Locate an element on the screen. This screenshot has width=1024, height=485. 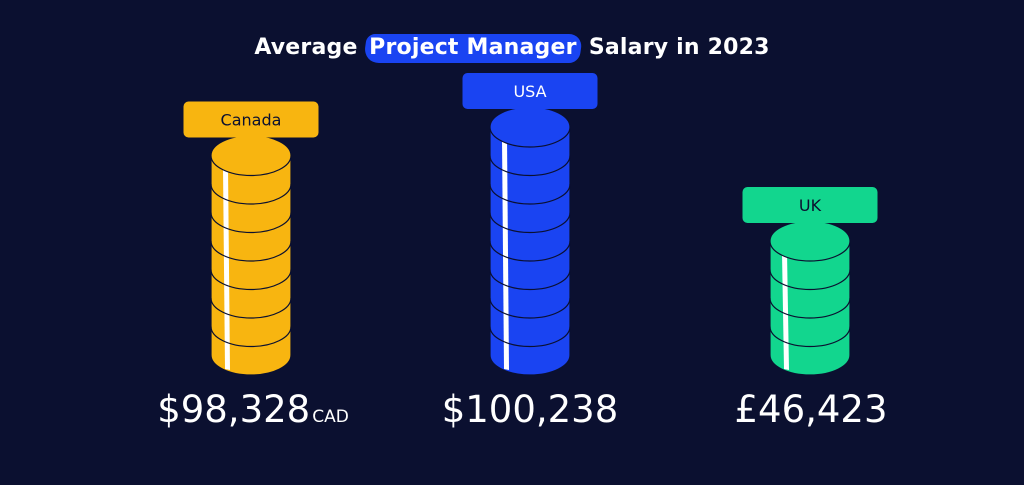
country-label-text-canada: Canada is located at coordinates (251, 120).